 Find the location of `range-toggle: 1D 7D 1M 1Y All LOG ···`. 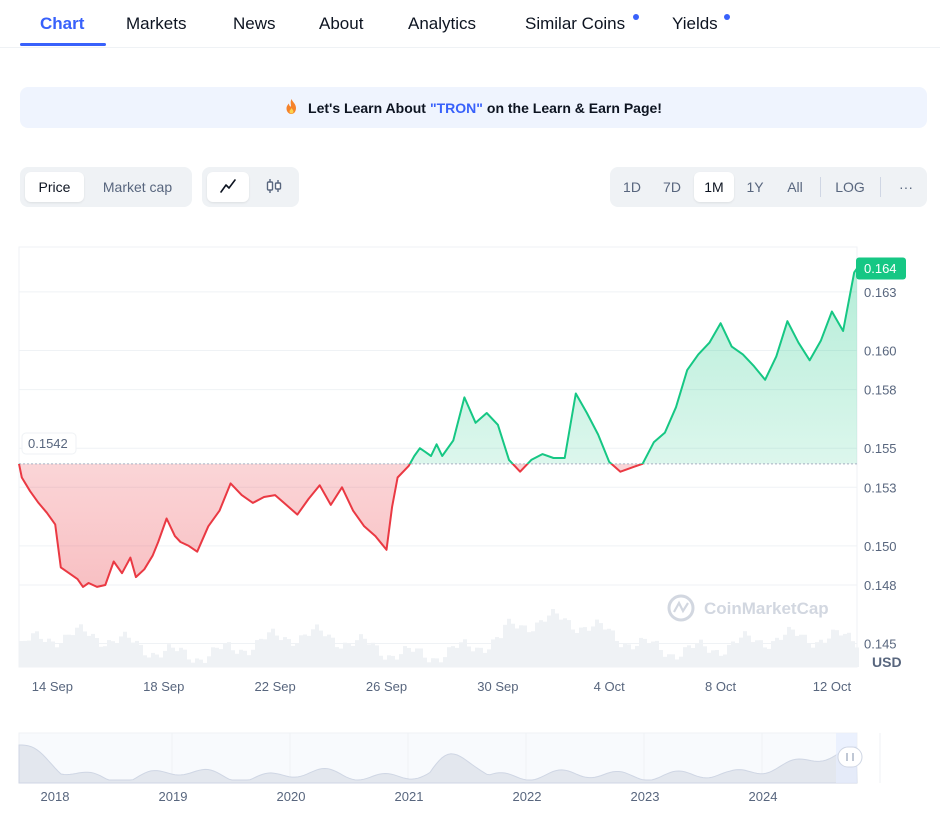

range-toggle: 1D 7D 1M 1Y All LOG ··· is located at coordinates (768, 187).